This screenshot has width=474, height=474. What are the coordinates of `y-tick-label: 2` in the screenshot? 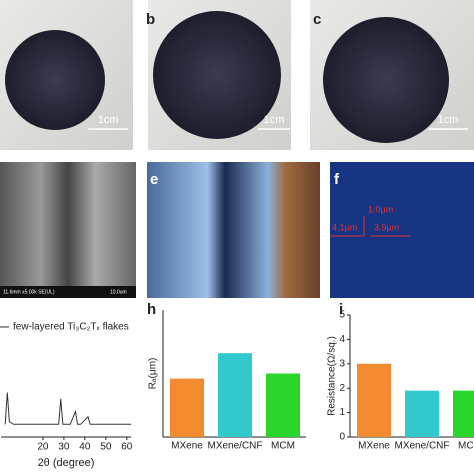 It's located at (342, 388).